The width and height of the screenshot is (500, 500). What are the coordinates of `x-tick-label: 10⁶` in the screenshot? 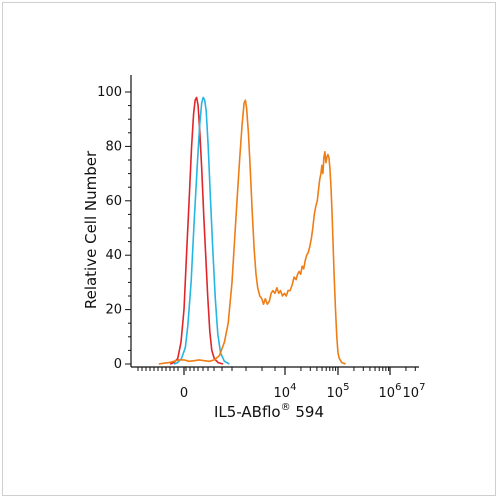 It's located at (390, 391).